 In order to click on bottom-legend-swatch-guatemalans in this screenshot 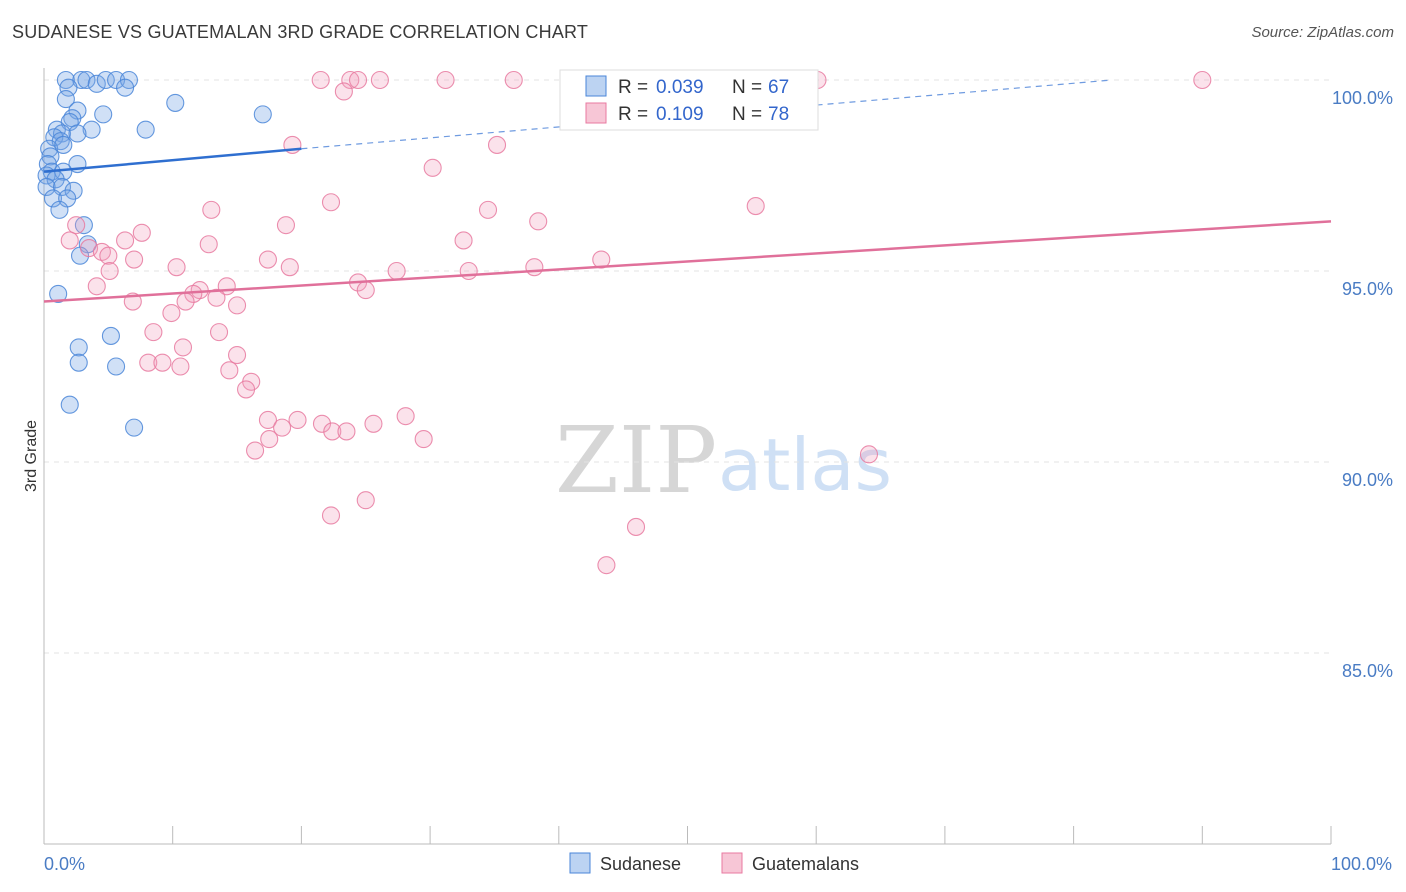, I will do `click(732, 863)`.